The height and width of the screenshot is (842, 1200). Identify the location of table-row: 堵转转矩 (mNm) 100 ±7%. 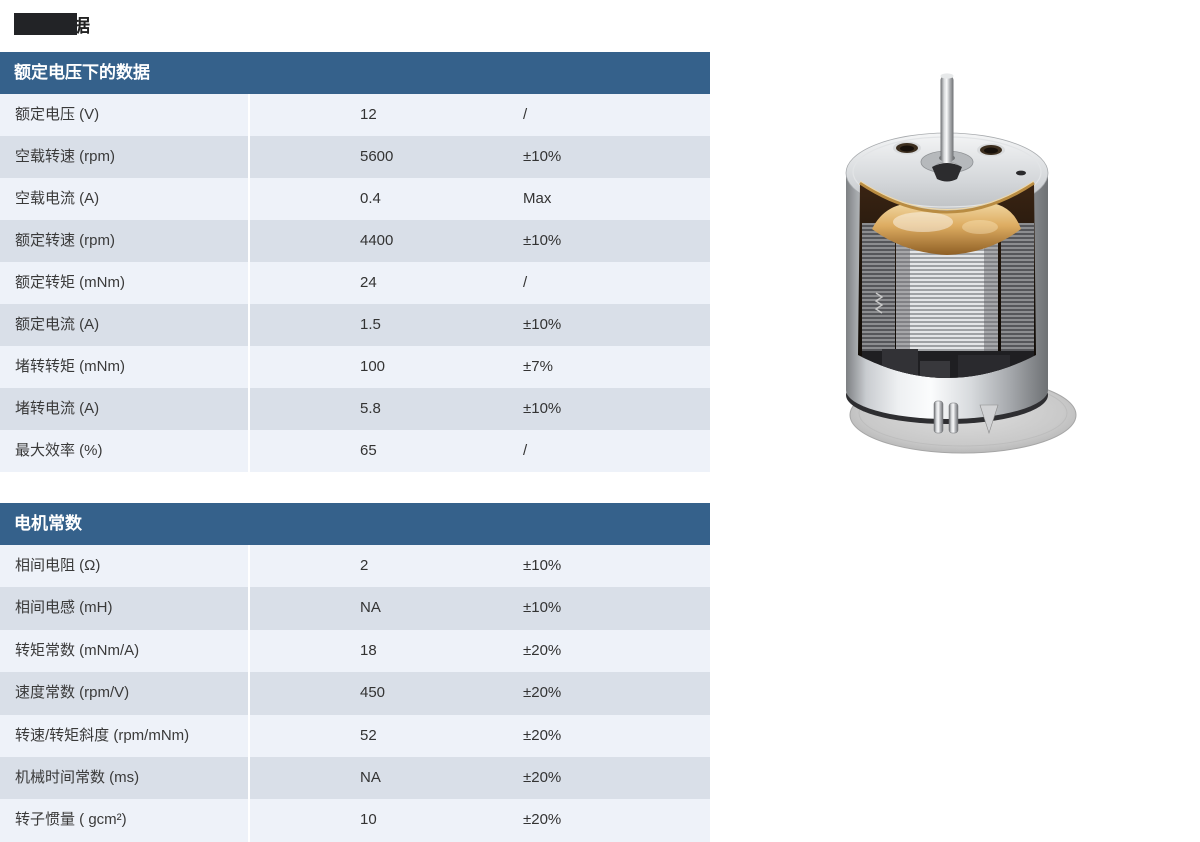
(355, 367).